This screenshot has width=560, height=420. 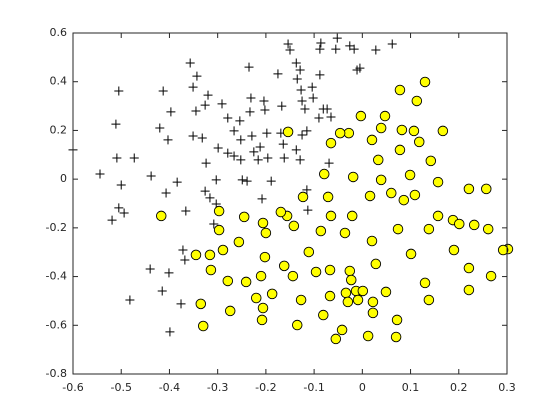 I want to click on x-tick-label: 0.3, so click(x=507, y=387).